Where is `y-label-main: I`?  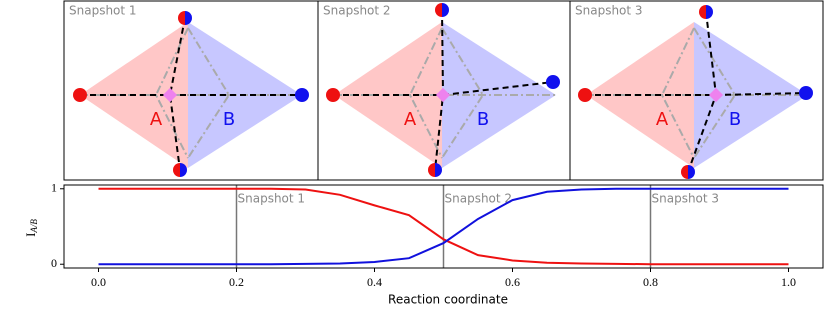
y-label-main: I is located at coordinates (30, 235).